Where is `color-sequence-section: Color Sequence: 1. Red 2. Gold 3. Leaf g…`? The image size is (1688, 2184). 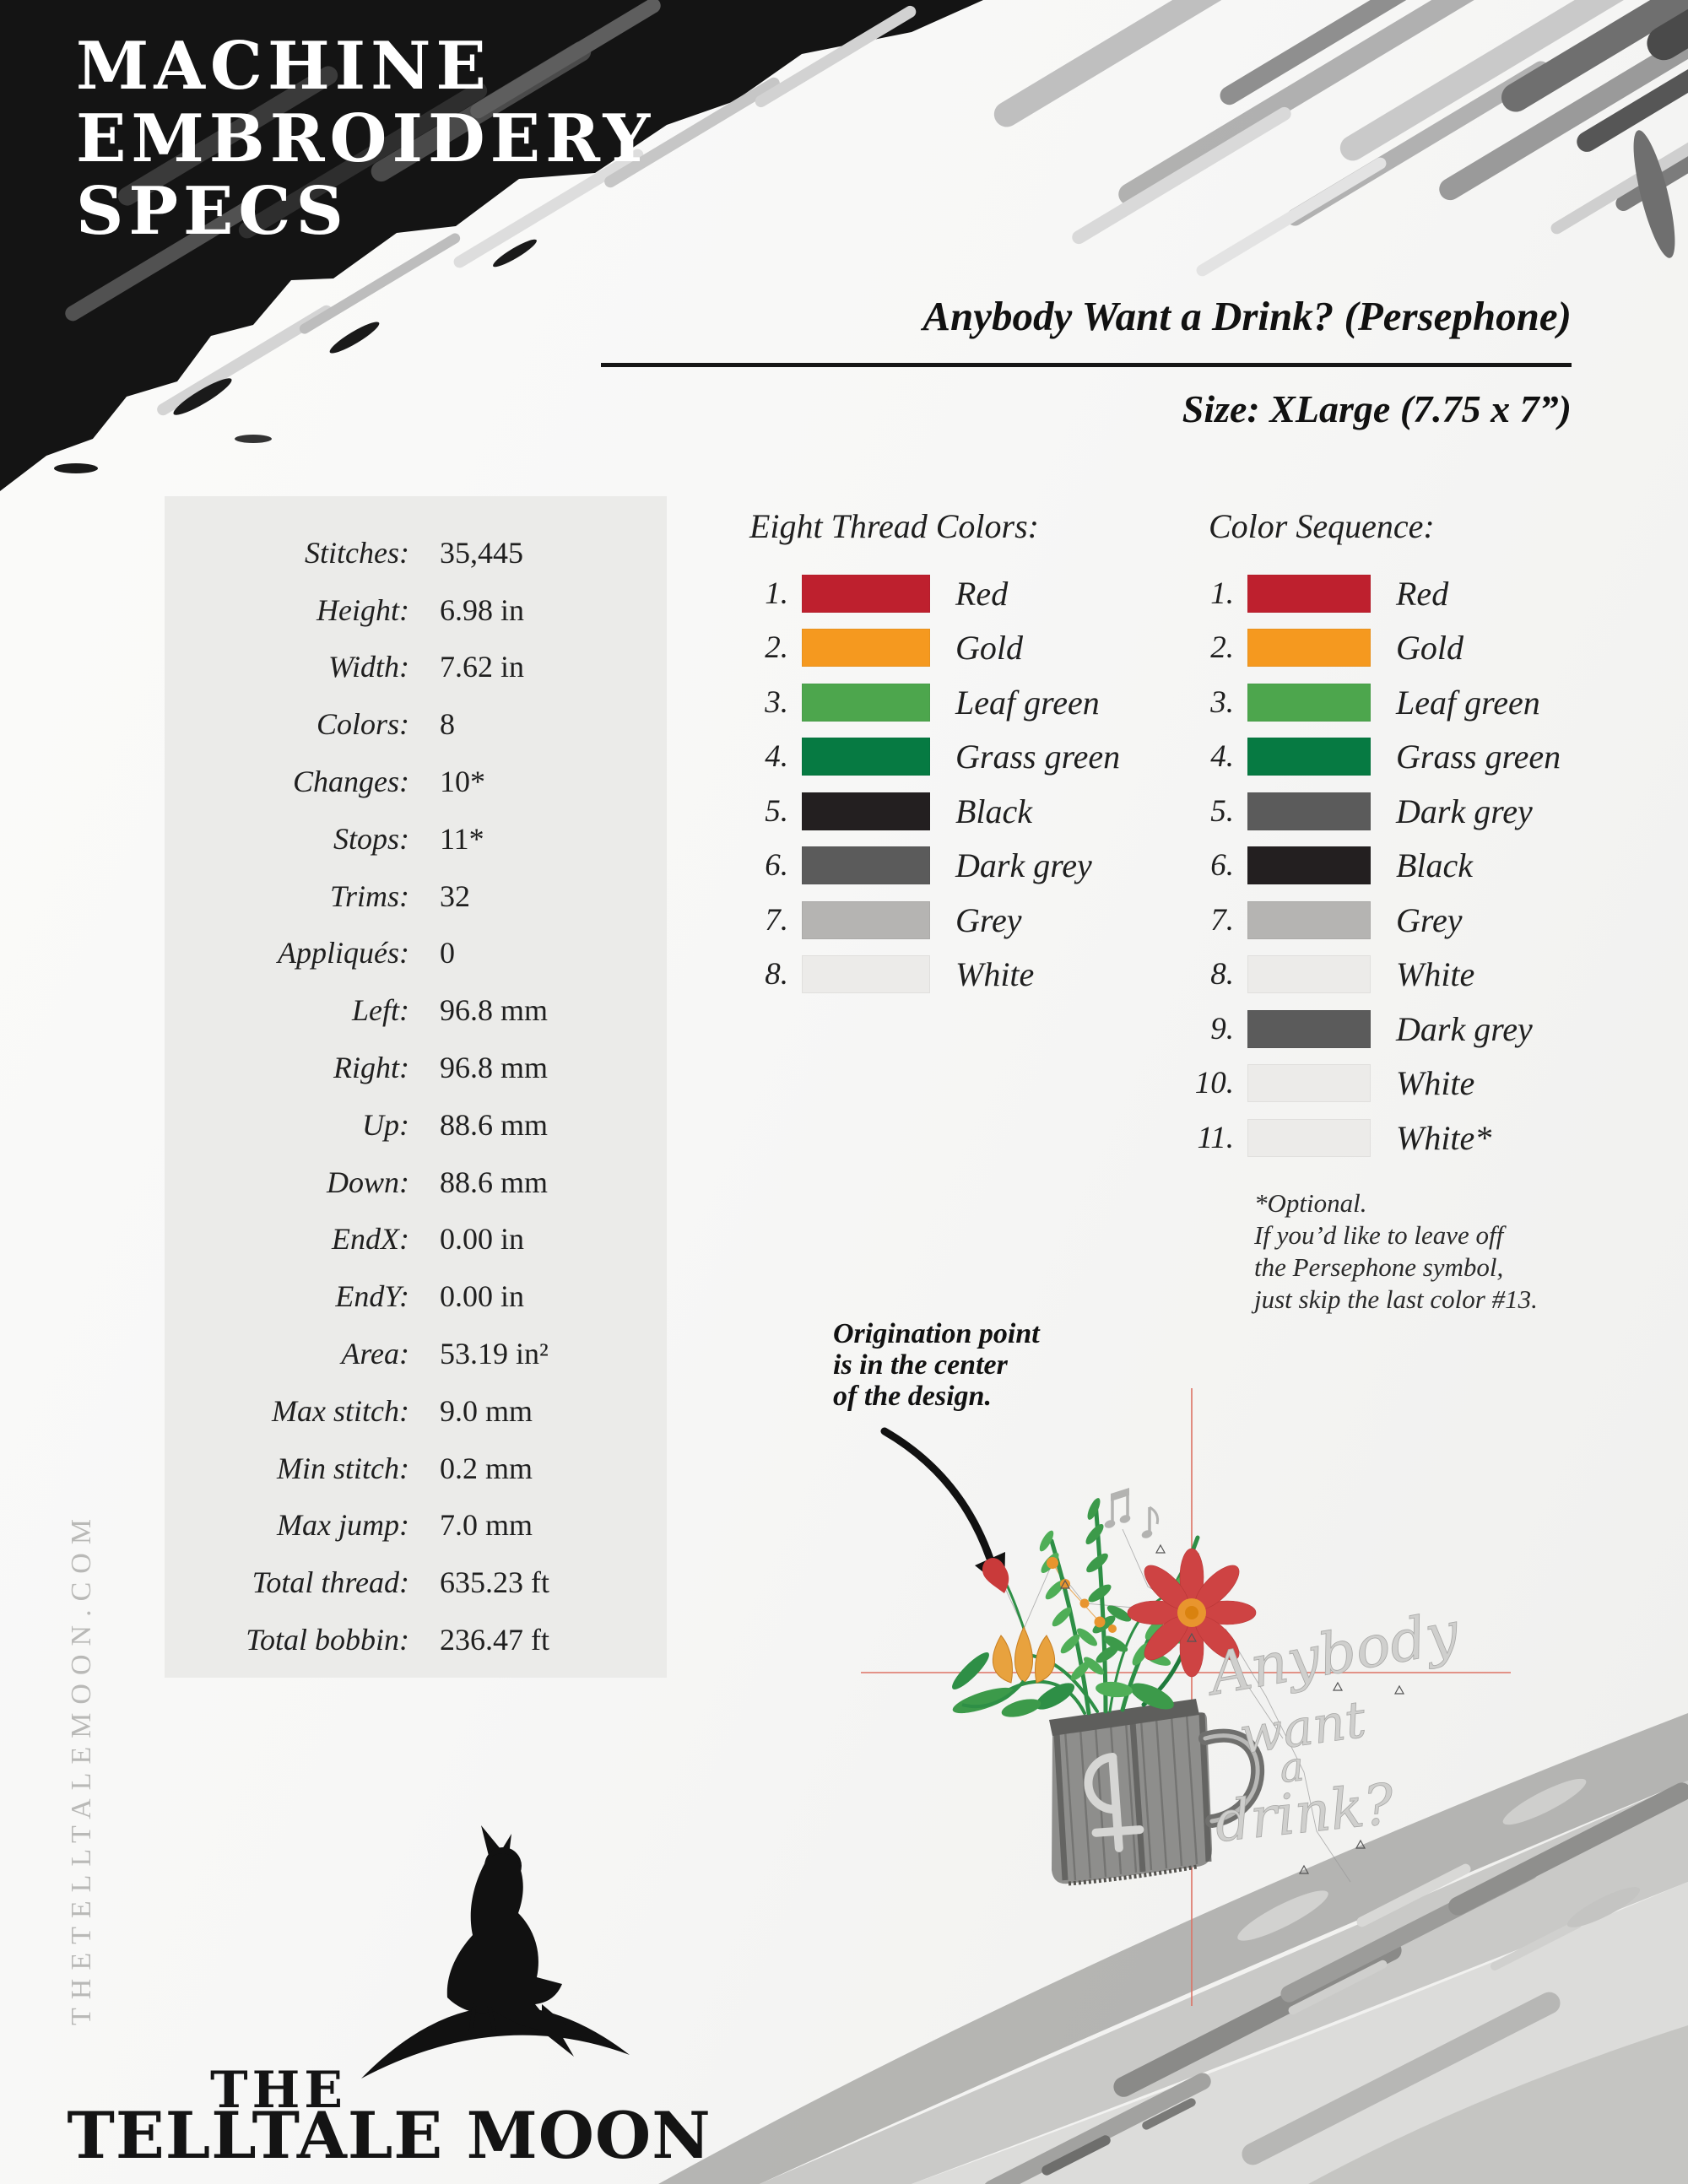
color-sequence-section: Color Sequence: 1. Red 2. Gold 3. Leaf g… is located at coordinates (1367, 911).